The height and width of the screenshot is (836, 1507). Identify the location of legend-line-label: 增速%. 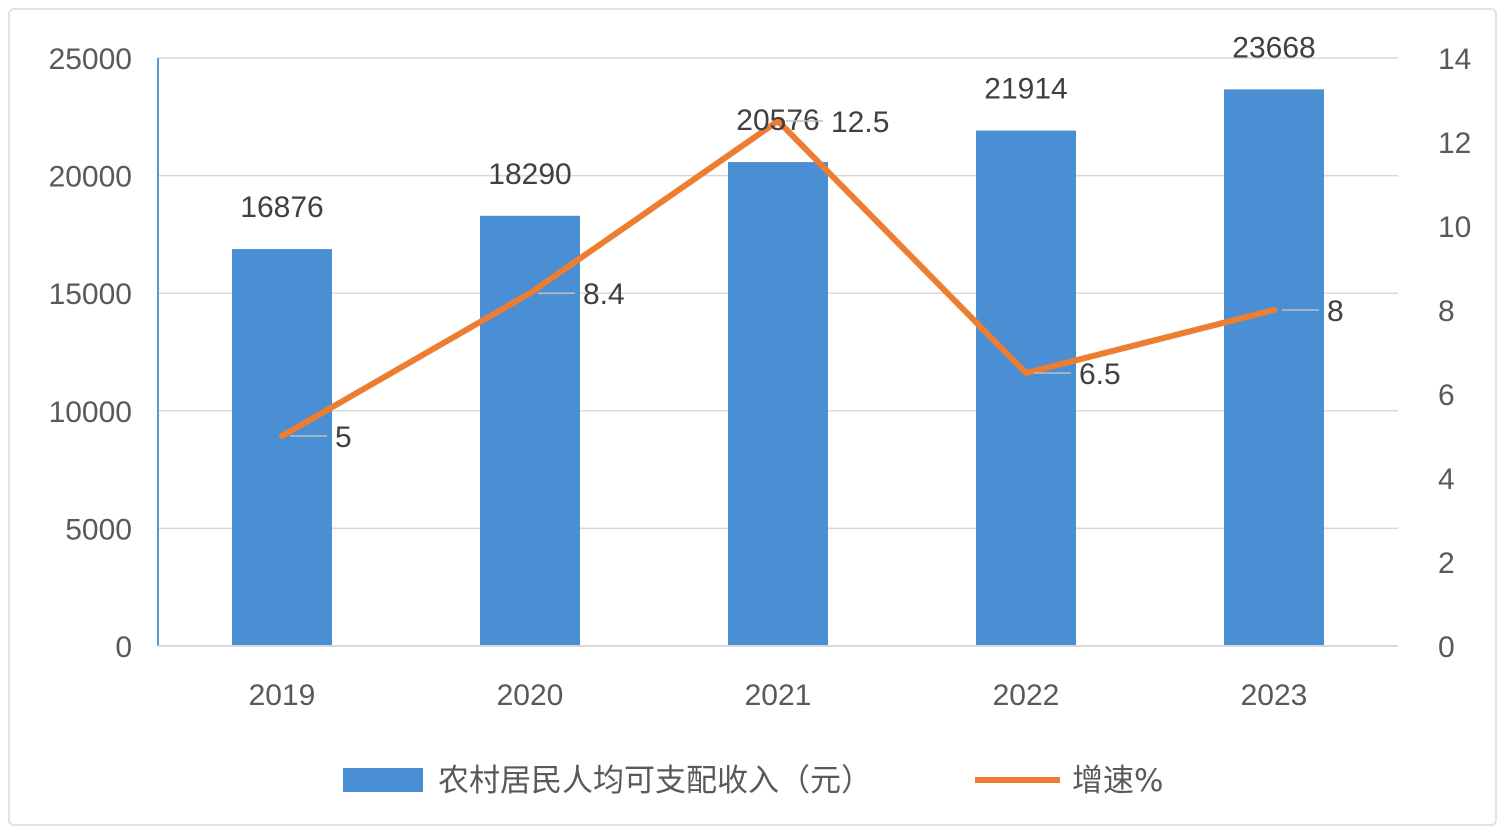
(1117, 781).